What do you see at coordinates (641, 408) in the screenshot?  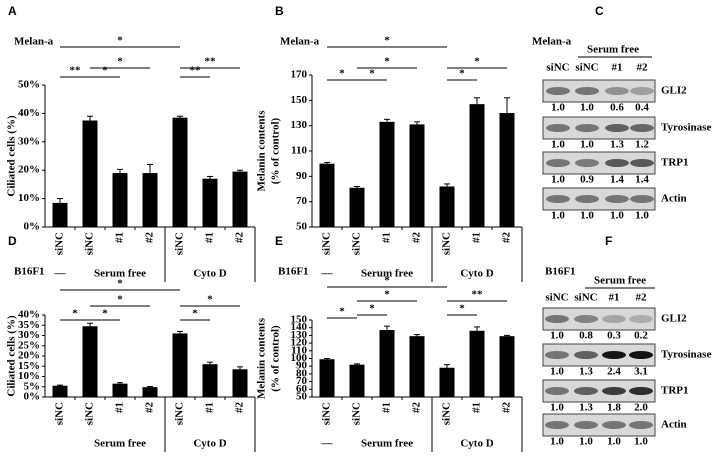 I see `quantification: 2.0` at bounding box center [641, 408].